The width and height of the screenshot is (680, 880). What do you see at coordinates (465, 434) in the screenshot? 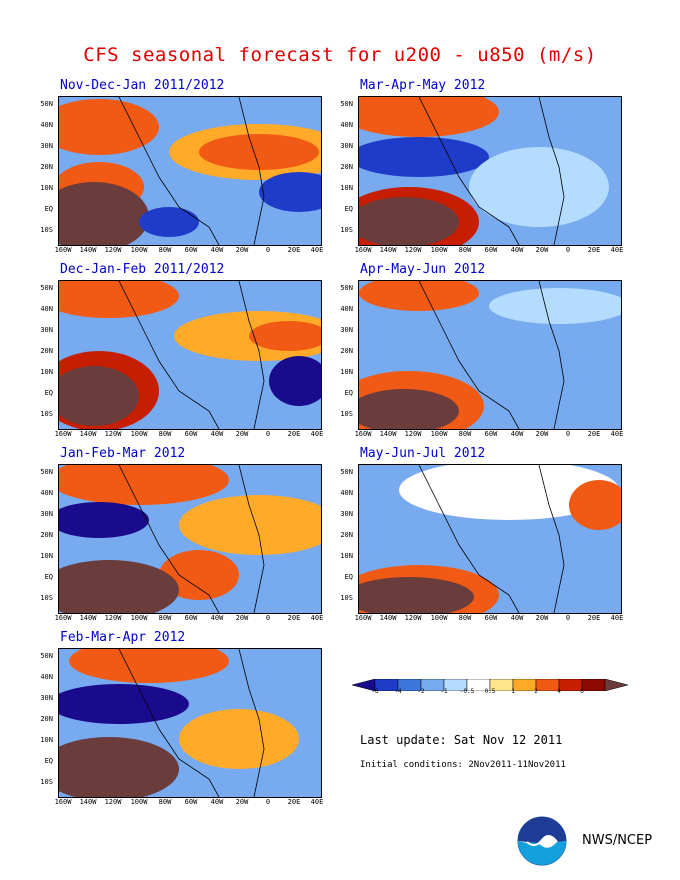
I see `lon-tick-label: 80W` at bounding box center [465, 434].